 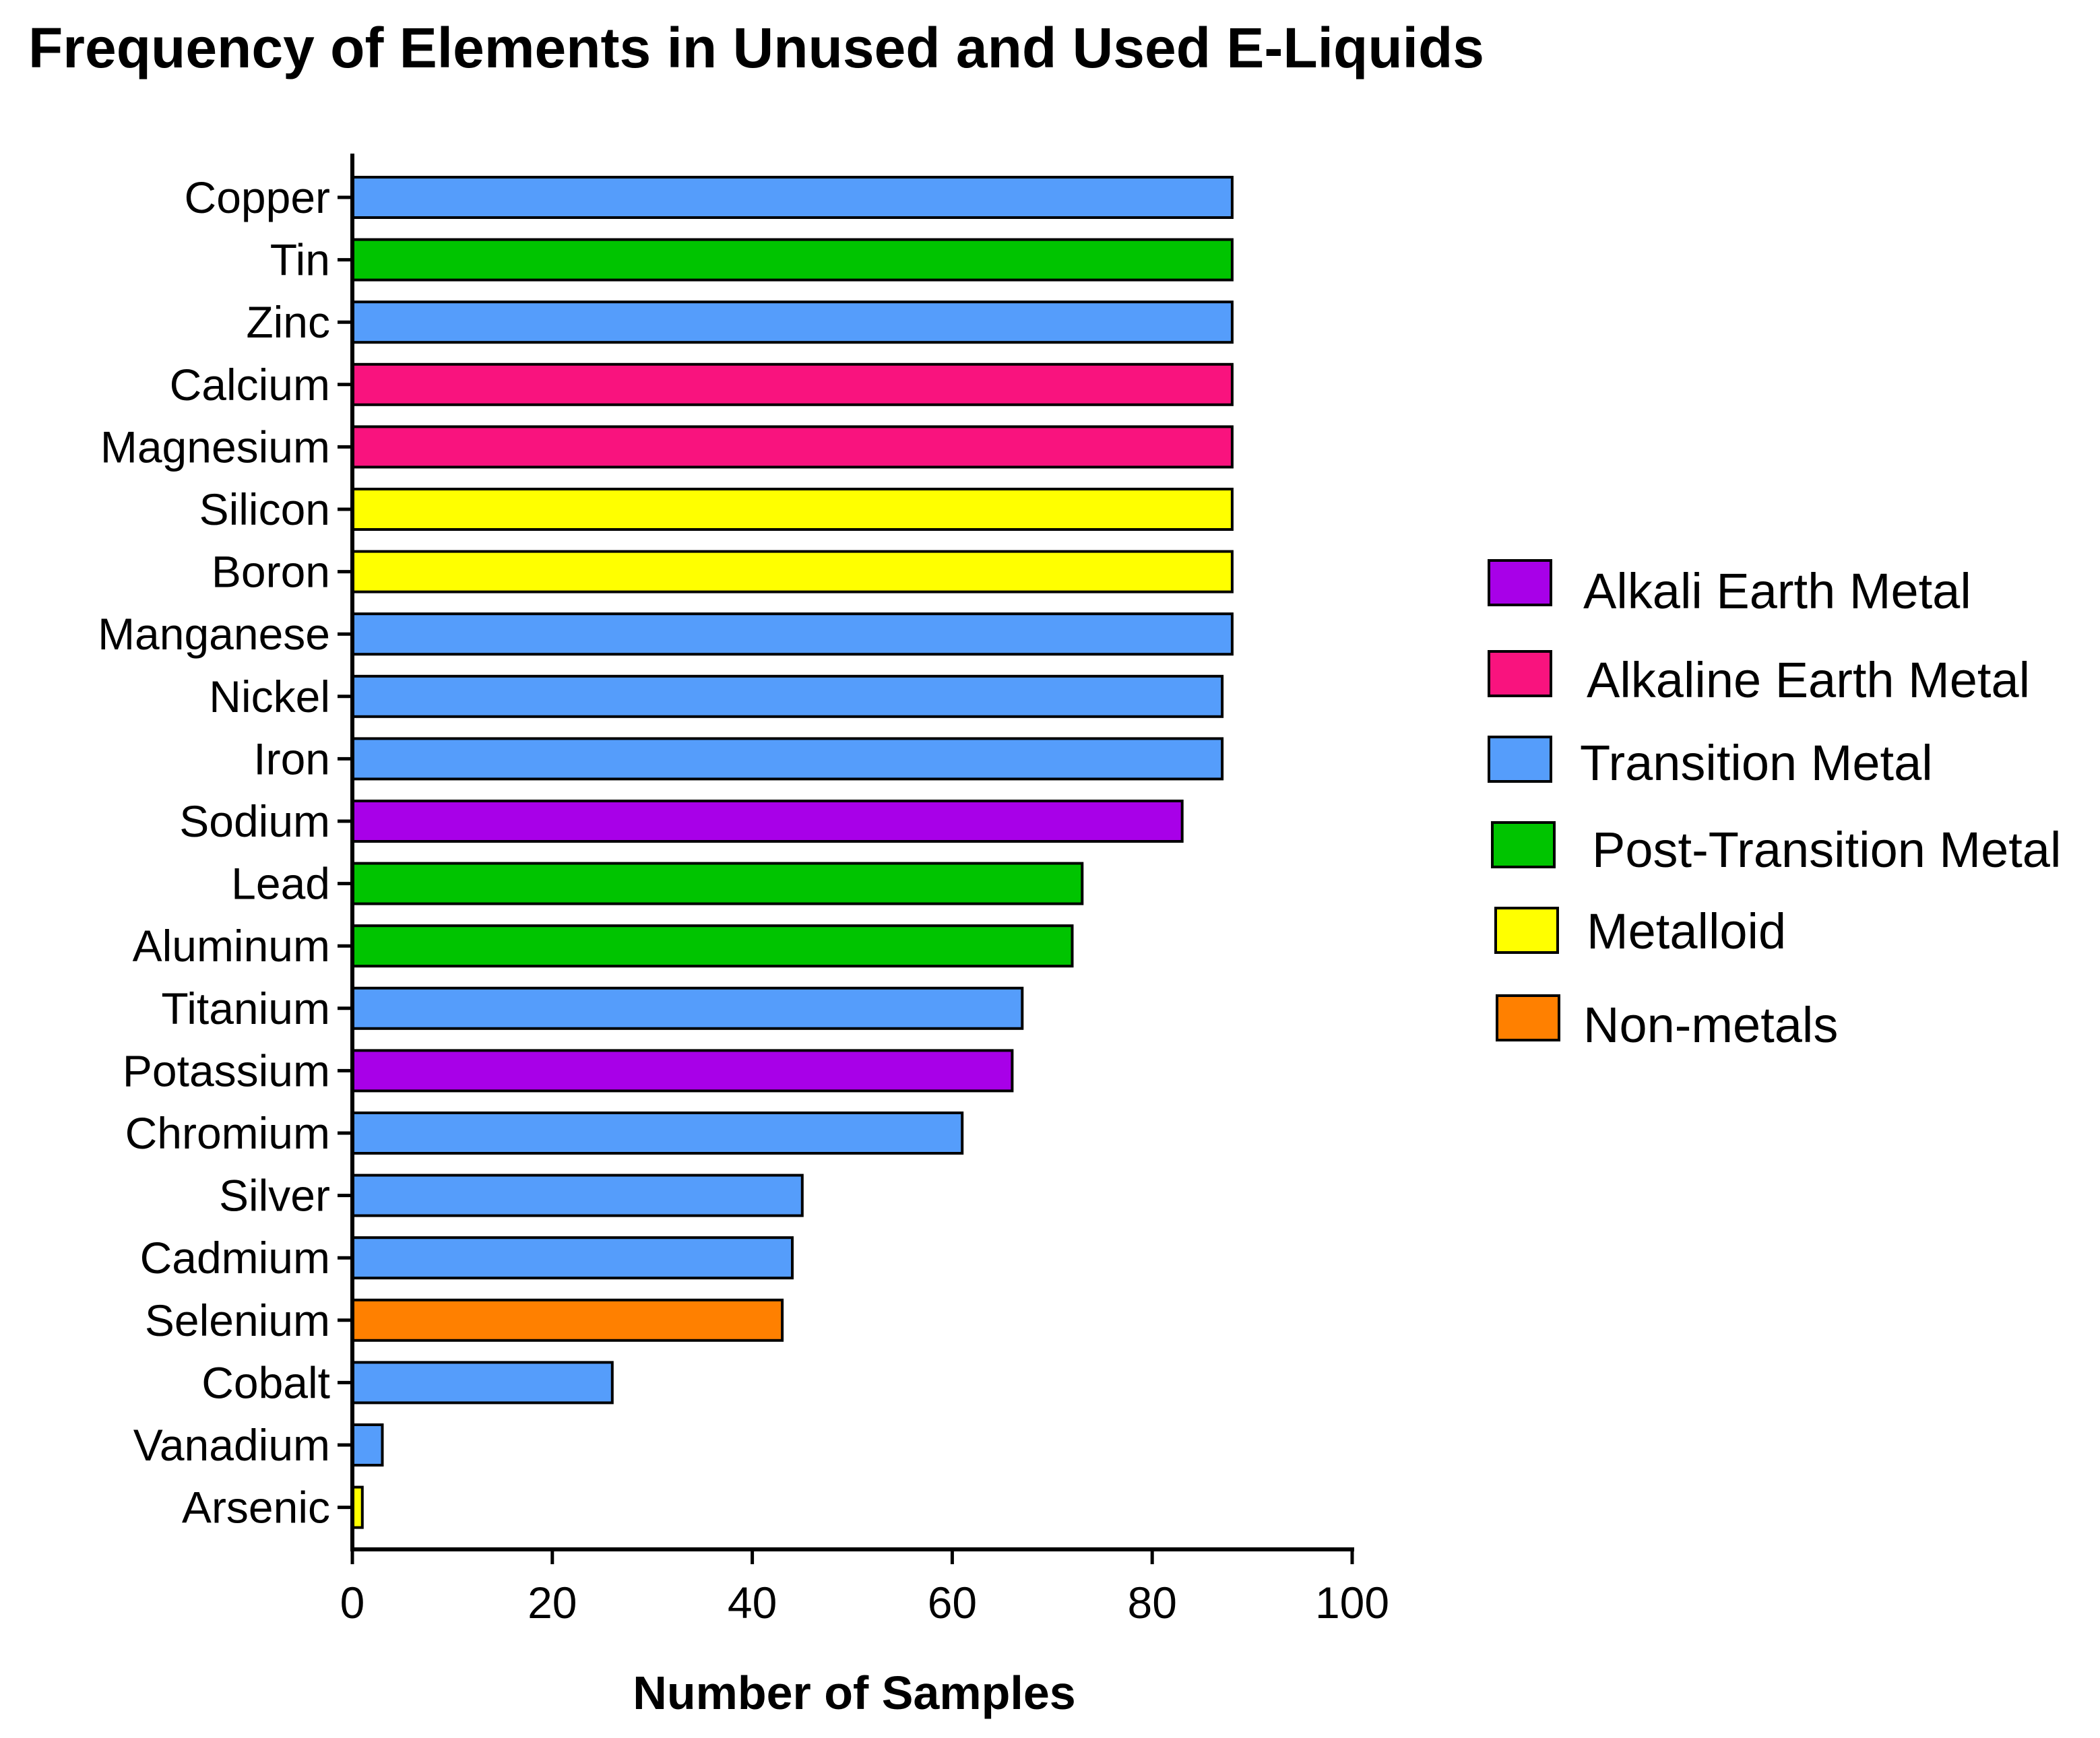 I want to click on y-tick-label-selenium: Selenium, so click(x=237, y=1320).